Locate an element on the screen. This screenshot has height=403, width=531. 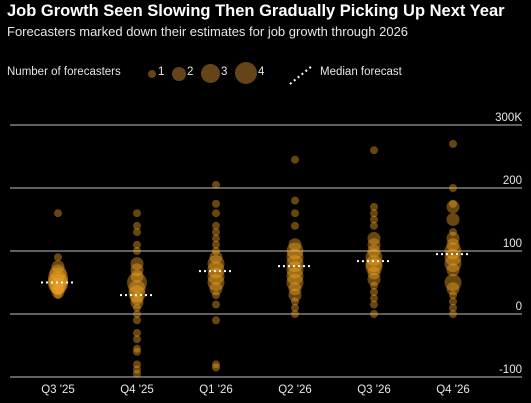
x-tick-label: Q2 '26 is located at coordinates (295, 390).